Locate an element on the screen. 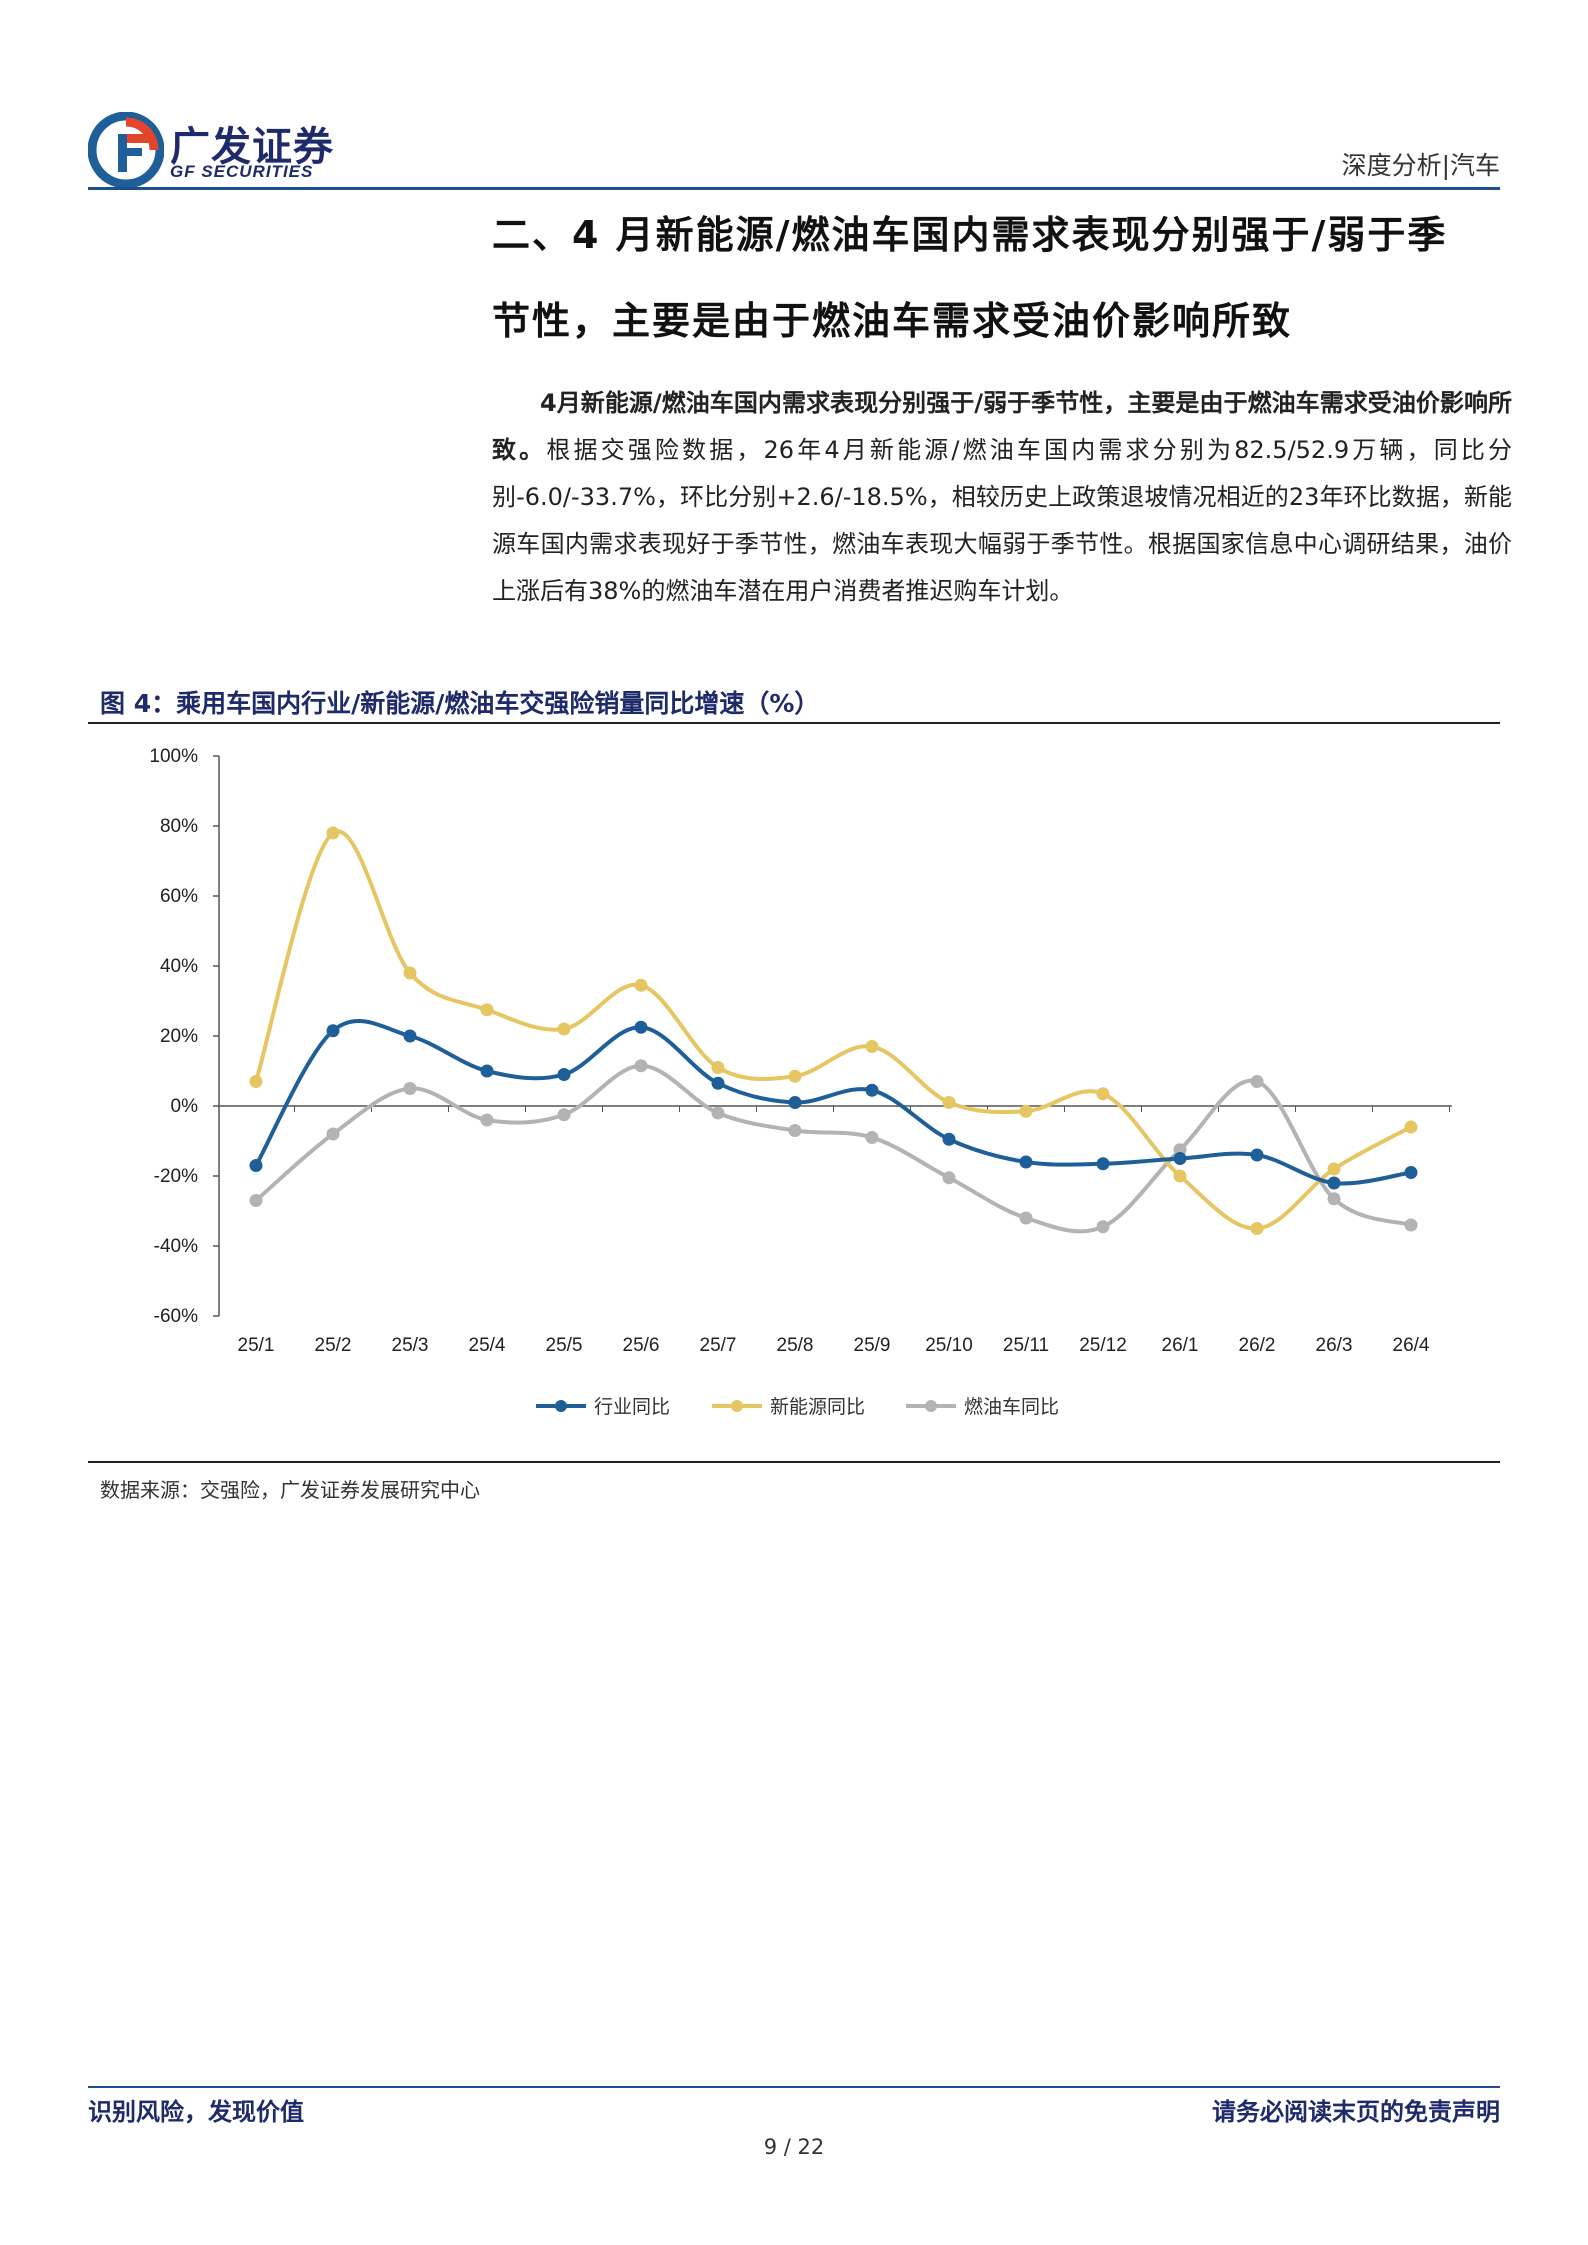 The height and width of the screenshot is (2245, 1588). y-tick-label: -60% is located at coordinates (176, 1316).